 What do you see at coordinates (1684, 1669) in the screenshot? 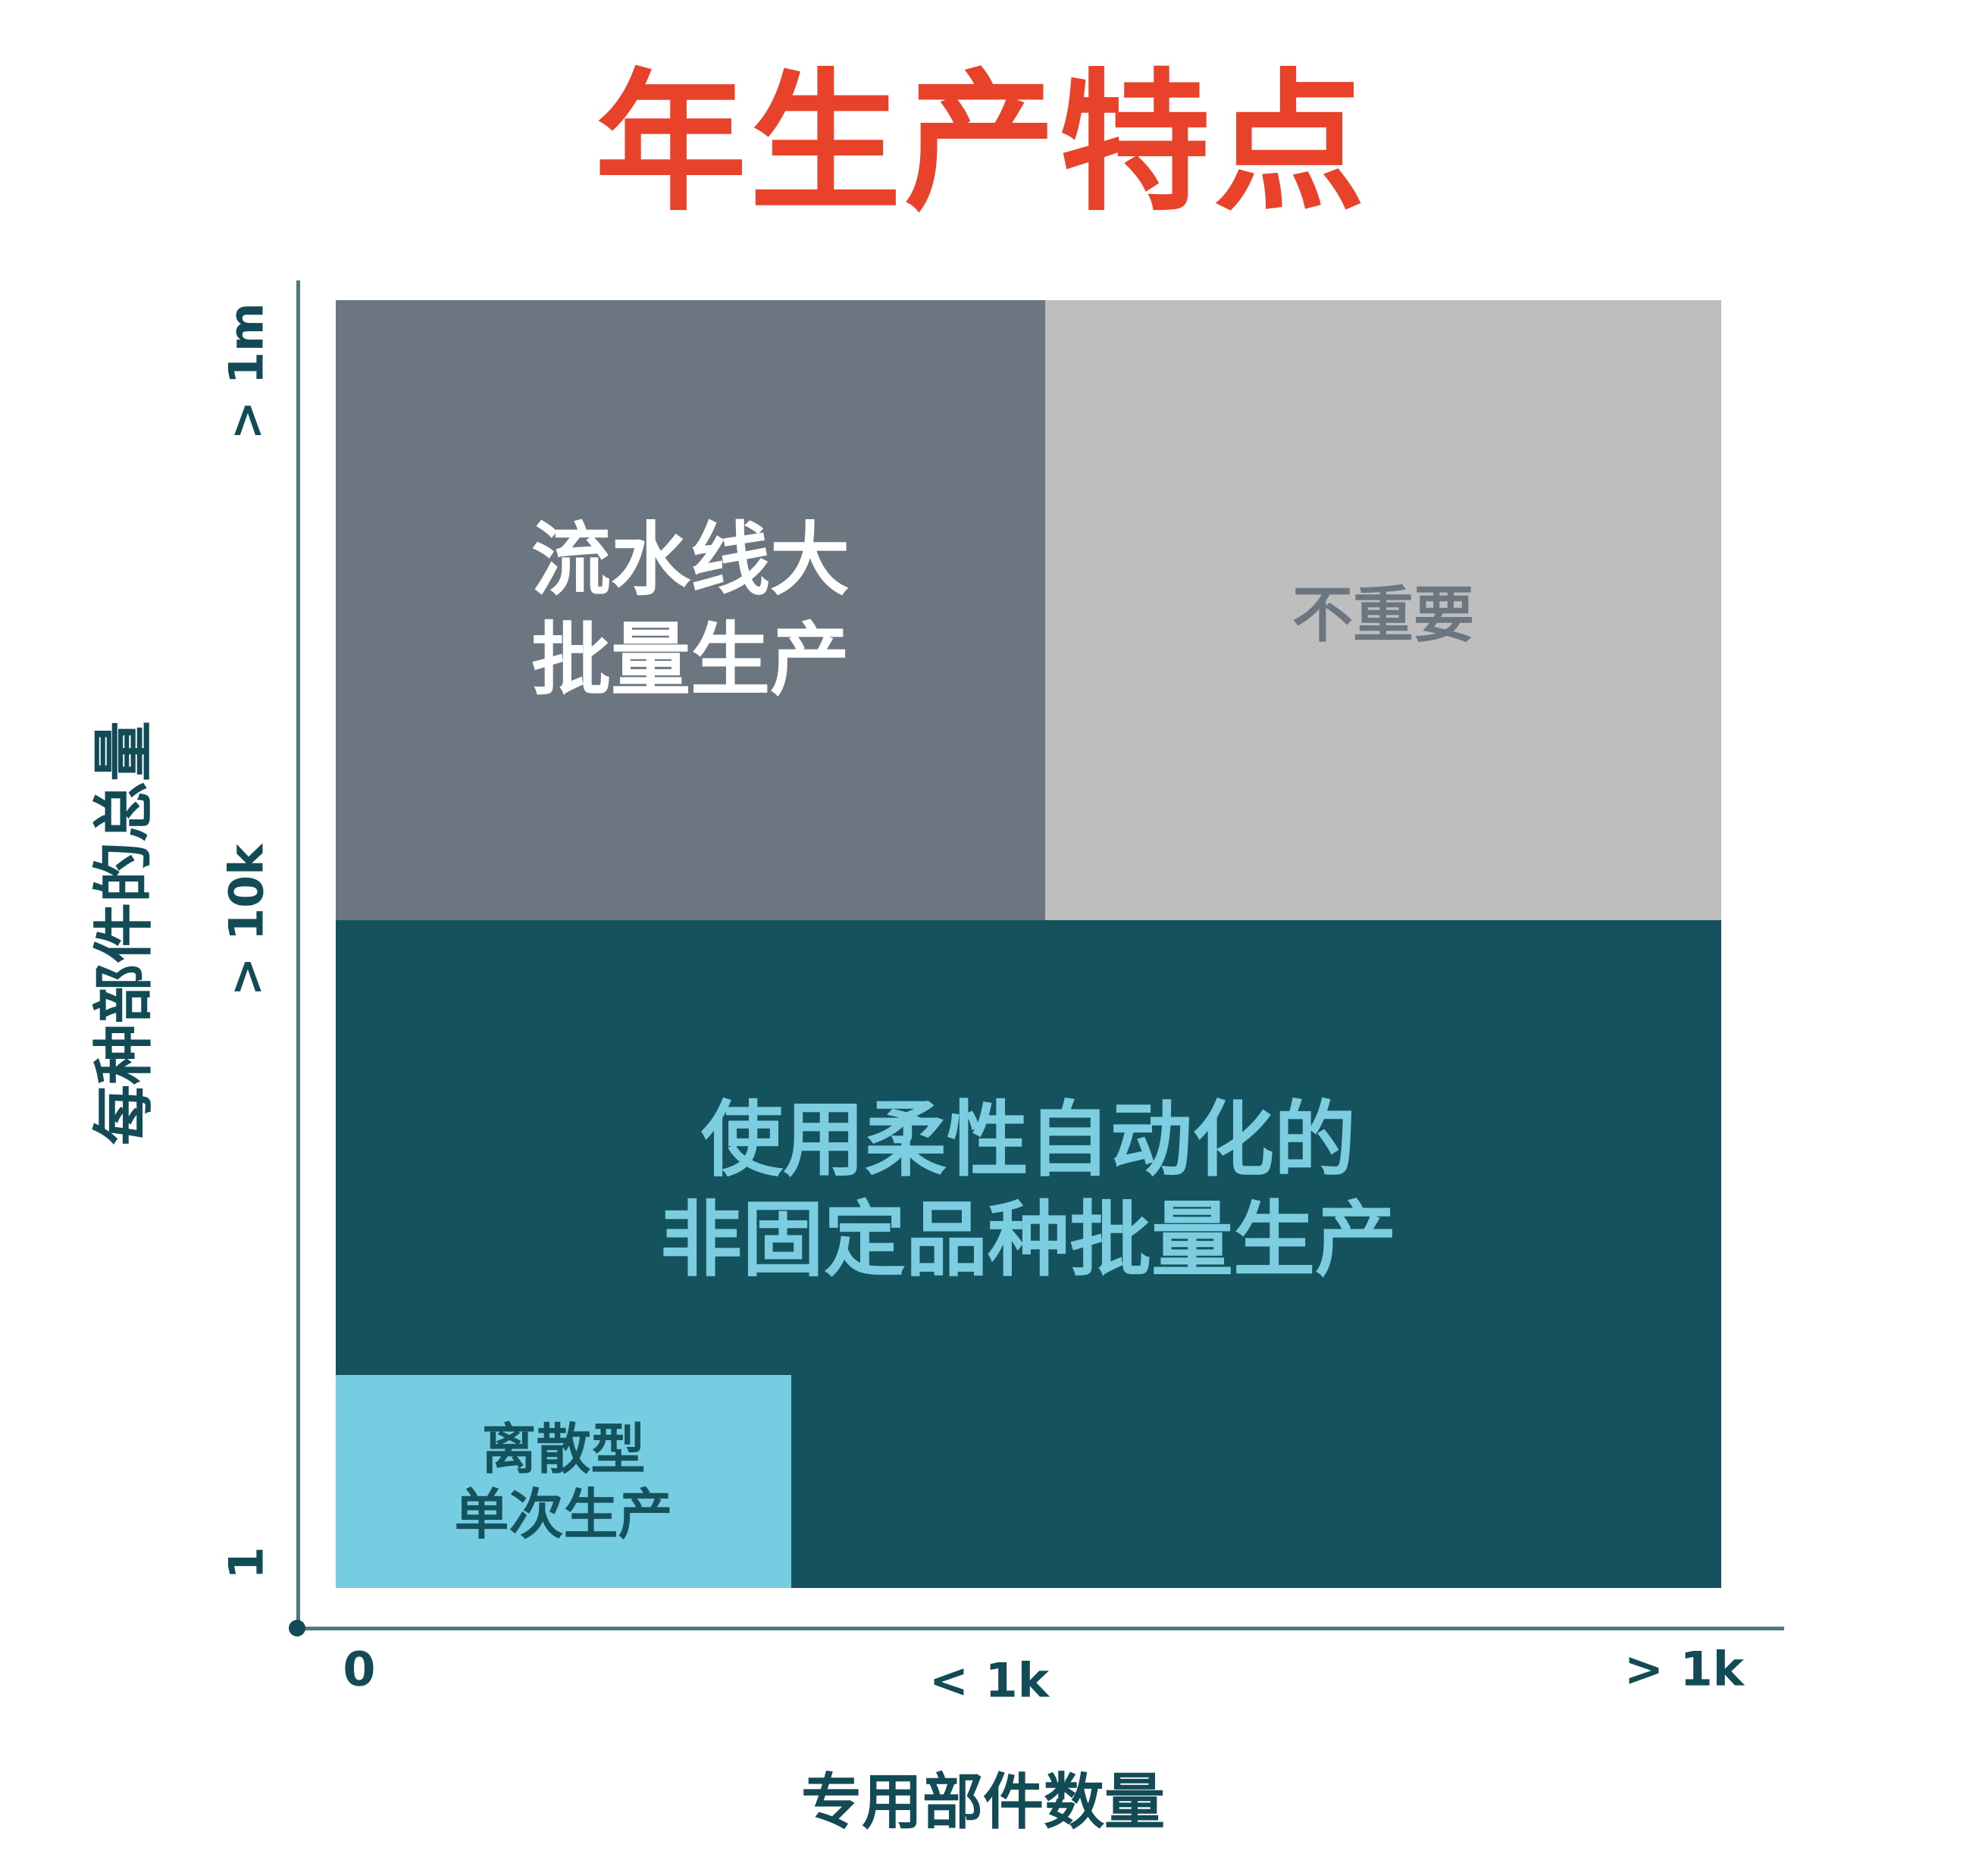
I see `x-tick-gt-1k: > 1k` at bounding box center [1684, 1669].